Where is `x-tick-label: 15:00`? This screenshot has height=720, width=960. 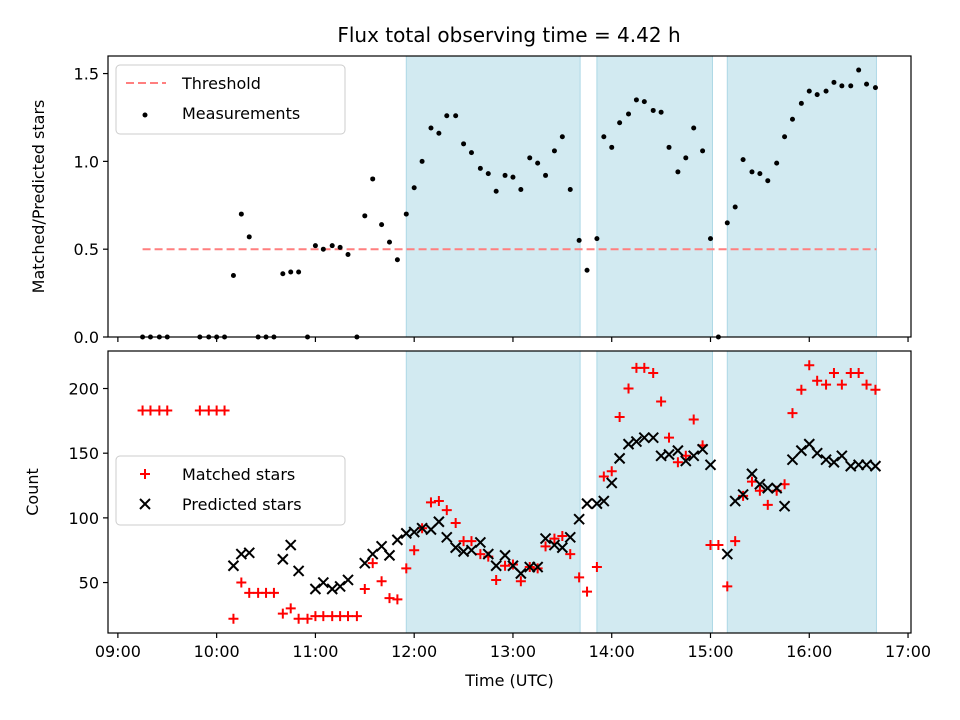 x-tick-label: 15:00 is located at coordinates (710, 651).